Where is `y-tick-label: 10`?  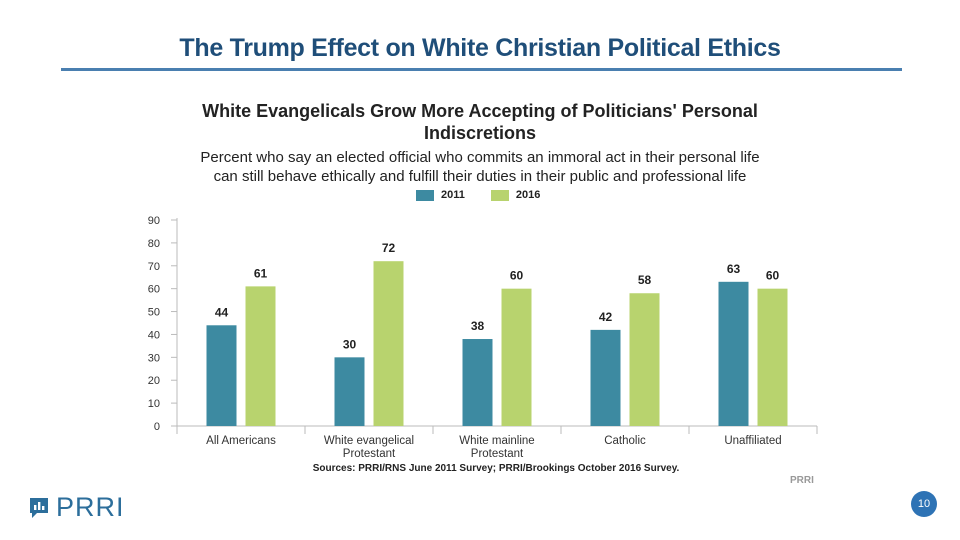
y-tick-label: 10 is located at coordinates (154, 404).